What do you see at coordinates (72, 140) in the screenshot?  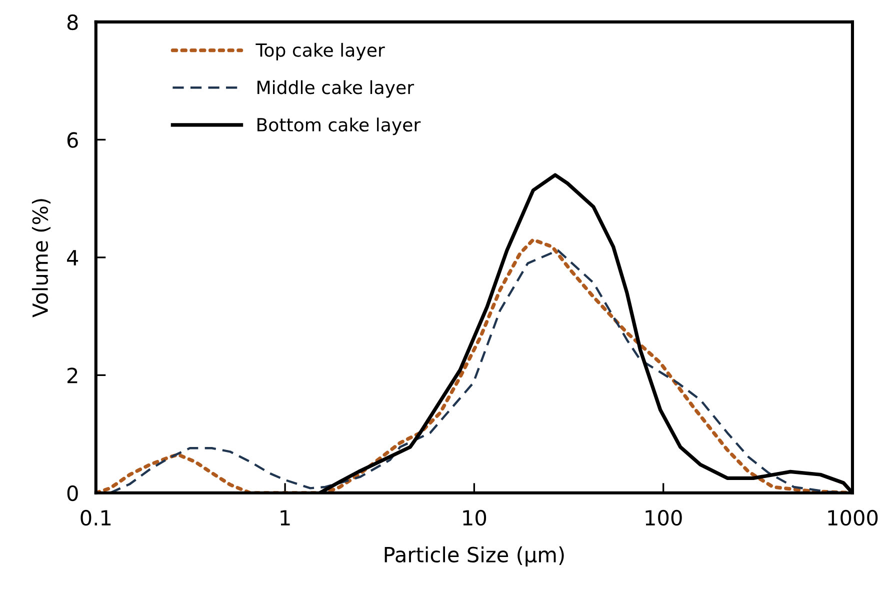 I see `y-tick-label: 6` at bounding box center [72, 140].